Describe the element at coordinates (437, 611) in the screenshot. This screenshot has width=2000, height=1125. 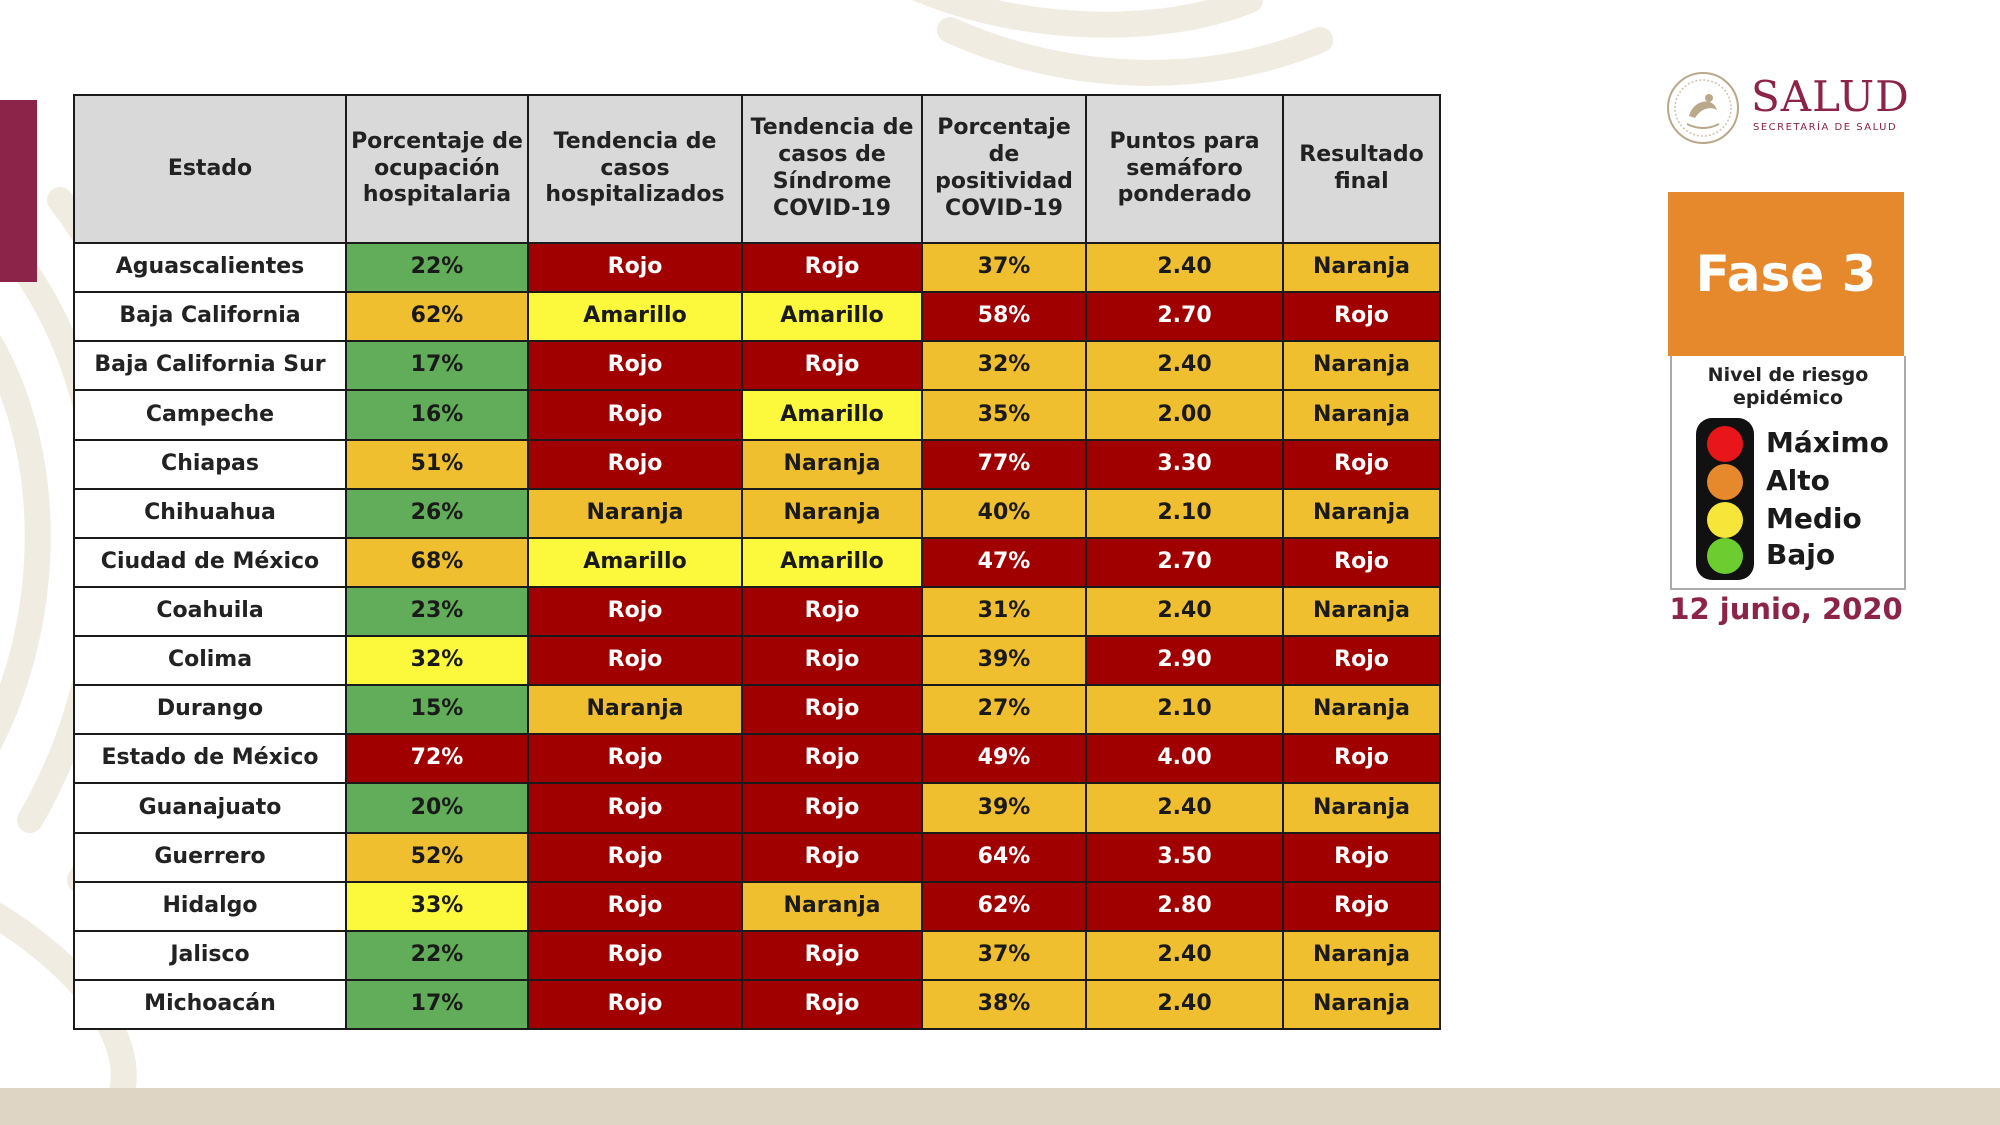
I see `cell-ocupacion: 23%` at that location.